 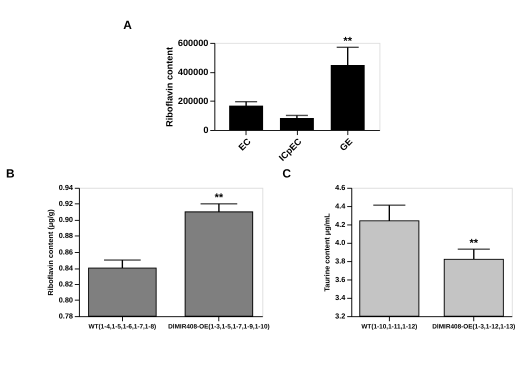 What do you see at coordinates (205, 130) in the screenshot?
I see `y-tick-label: 0` at bounding box center [205, 130].